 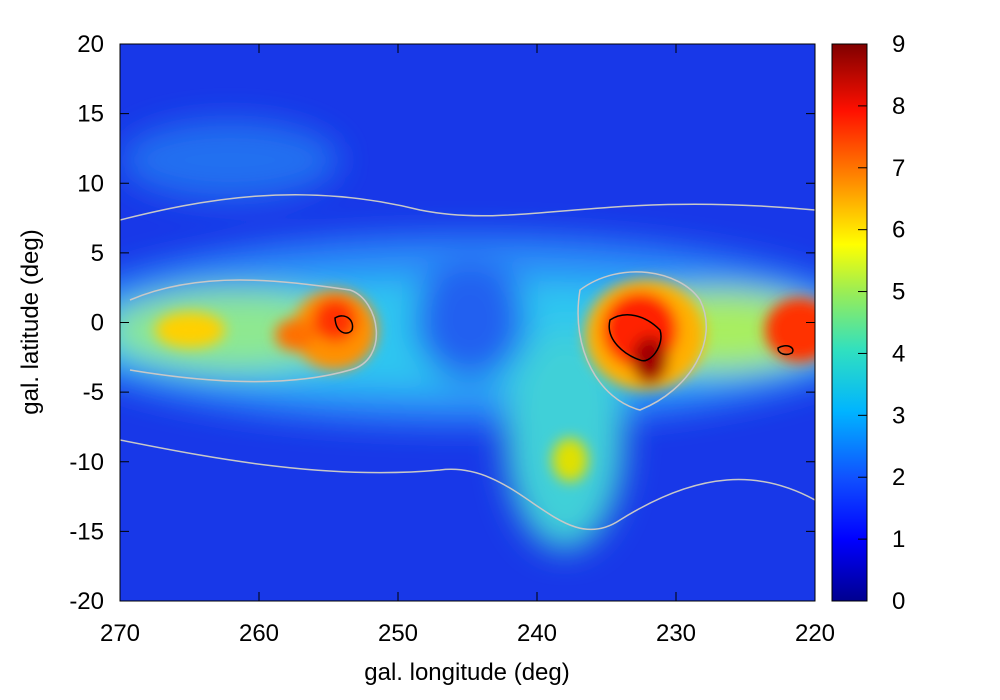 I want to click on colorbar-axis: 0 1 2 3 4 5 6 7 8 9, so click(x=881, y=323).